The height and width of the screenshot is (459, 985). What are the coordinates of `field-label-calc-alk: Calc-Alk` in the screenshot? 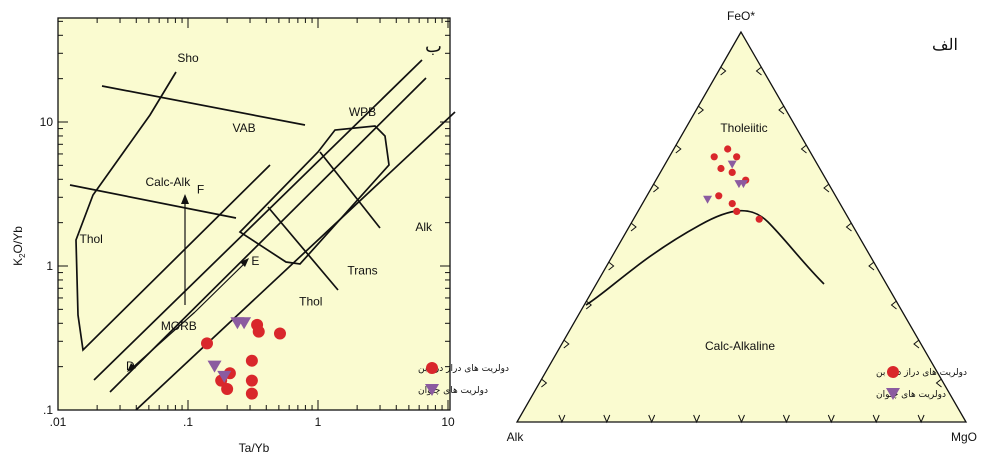 It's located at (169, 182).